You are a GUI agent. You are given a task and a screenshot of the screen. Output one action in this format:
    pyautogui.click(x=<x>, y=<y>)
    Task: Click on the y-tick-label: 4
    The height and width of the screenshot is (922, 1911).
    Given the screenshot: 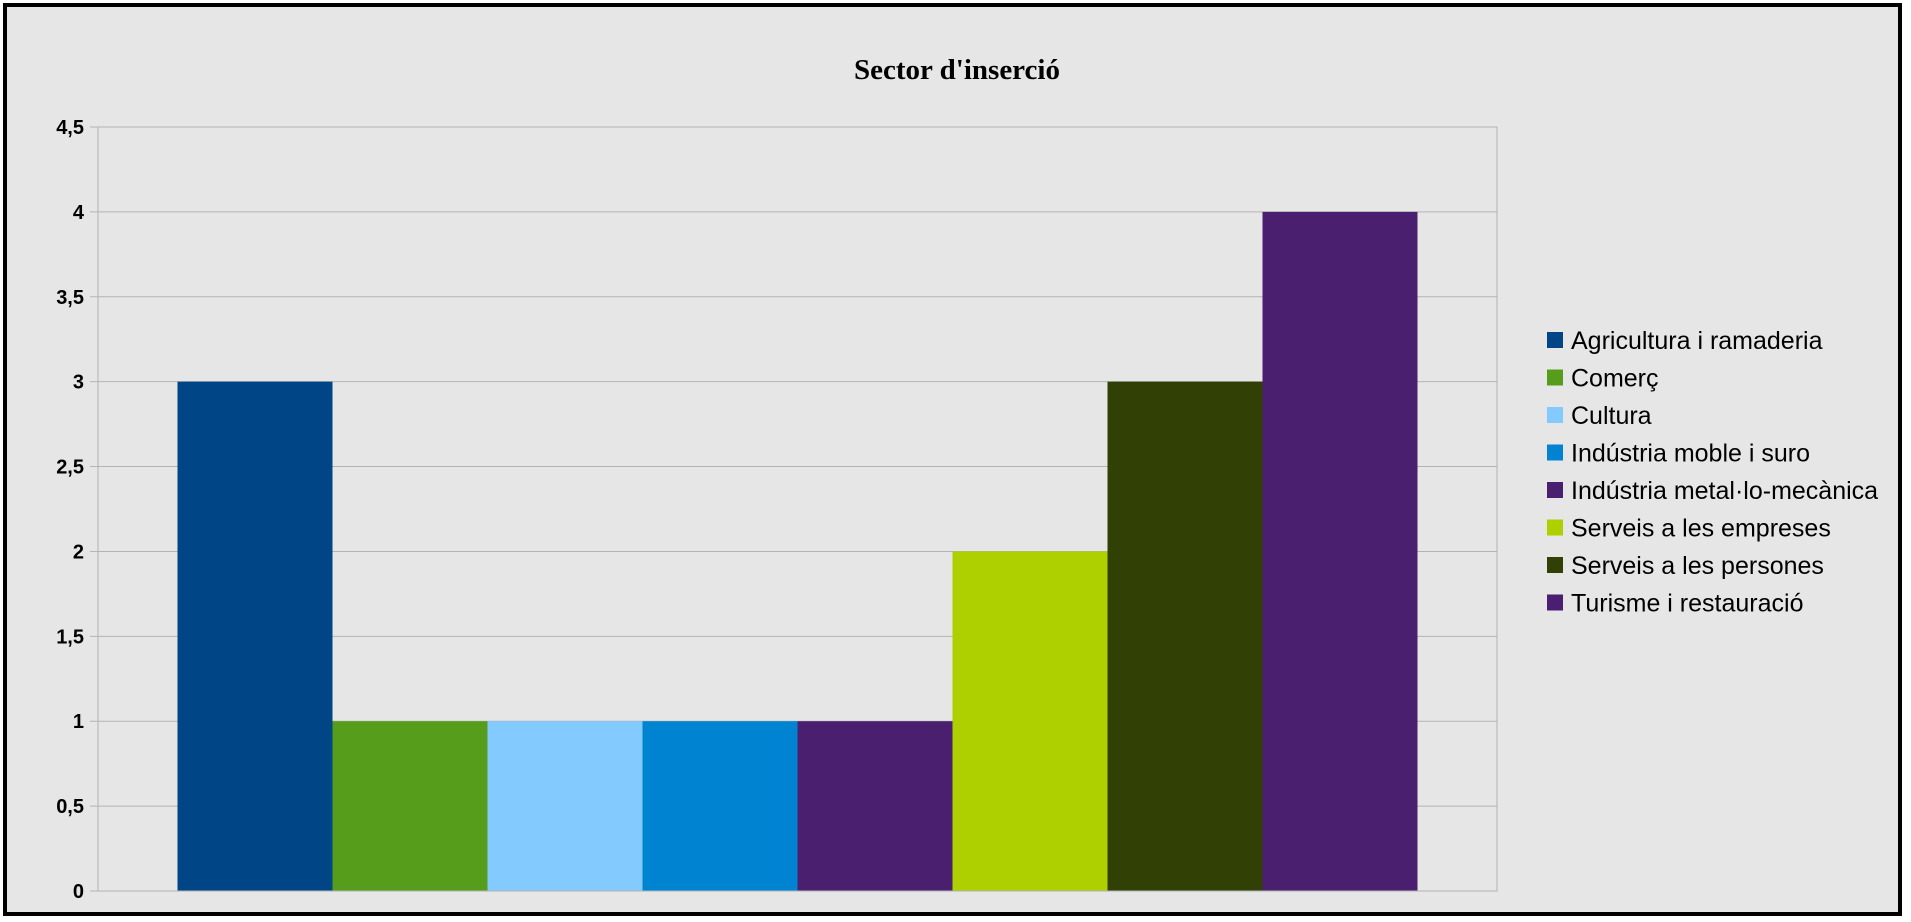 What is the action you would take?
    pyautogui.click(x=79, y=213)
    